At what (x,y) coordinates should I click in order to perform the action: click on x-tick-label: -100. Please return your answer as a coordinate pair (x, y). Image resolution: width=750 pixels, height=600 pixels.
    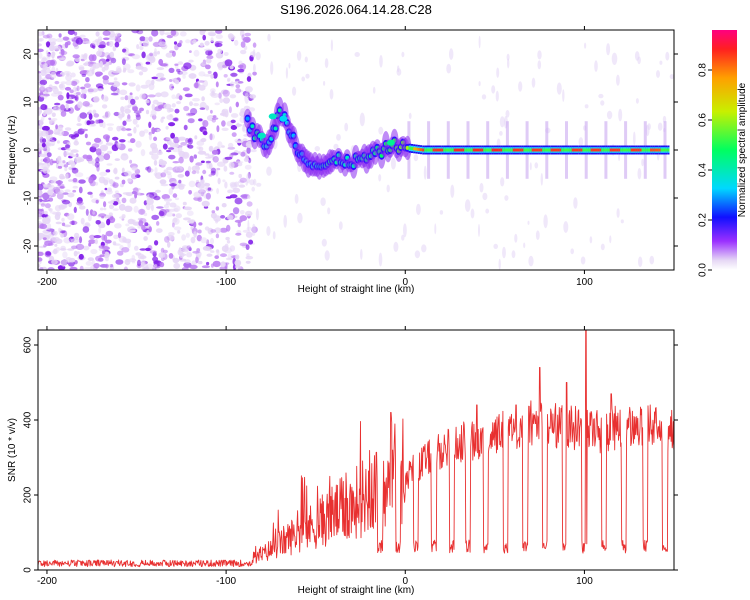
    Looking at the image, I should click on (226, 581).